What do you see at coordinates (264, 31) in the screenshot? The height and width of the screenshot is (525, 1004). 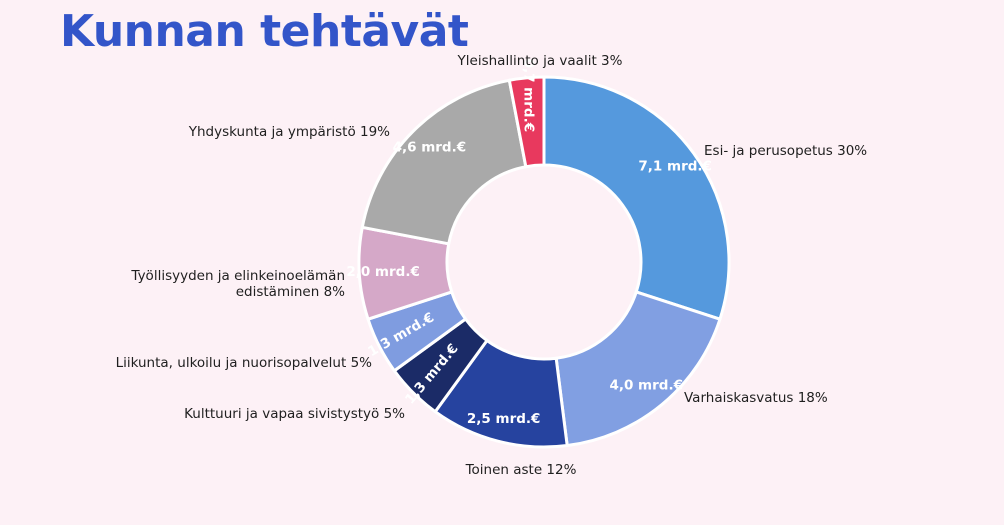 I see `page-title: Kunnan tehtävät` at bounding box center [264, 31].